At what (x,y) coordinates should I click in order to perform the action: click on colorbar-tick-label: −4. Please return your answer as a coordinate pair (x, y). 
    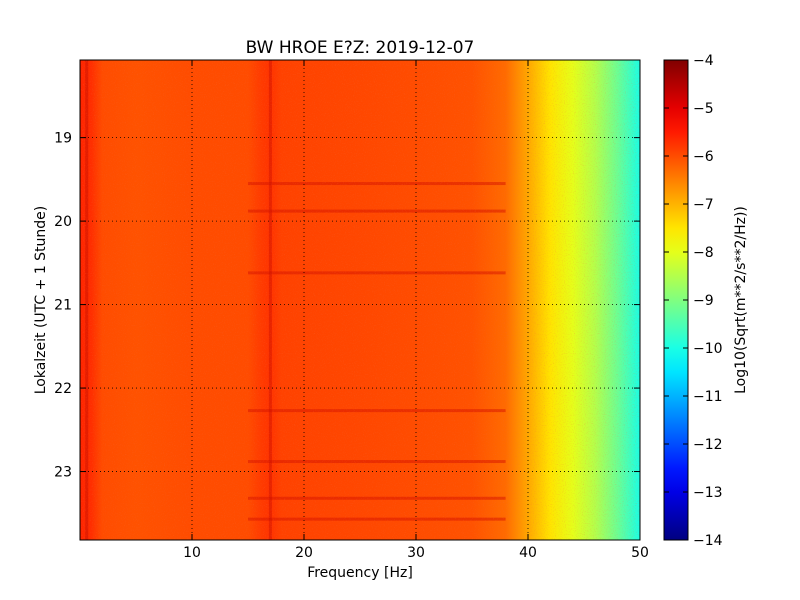
    Looking at the image, I should click on (703, 61).